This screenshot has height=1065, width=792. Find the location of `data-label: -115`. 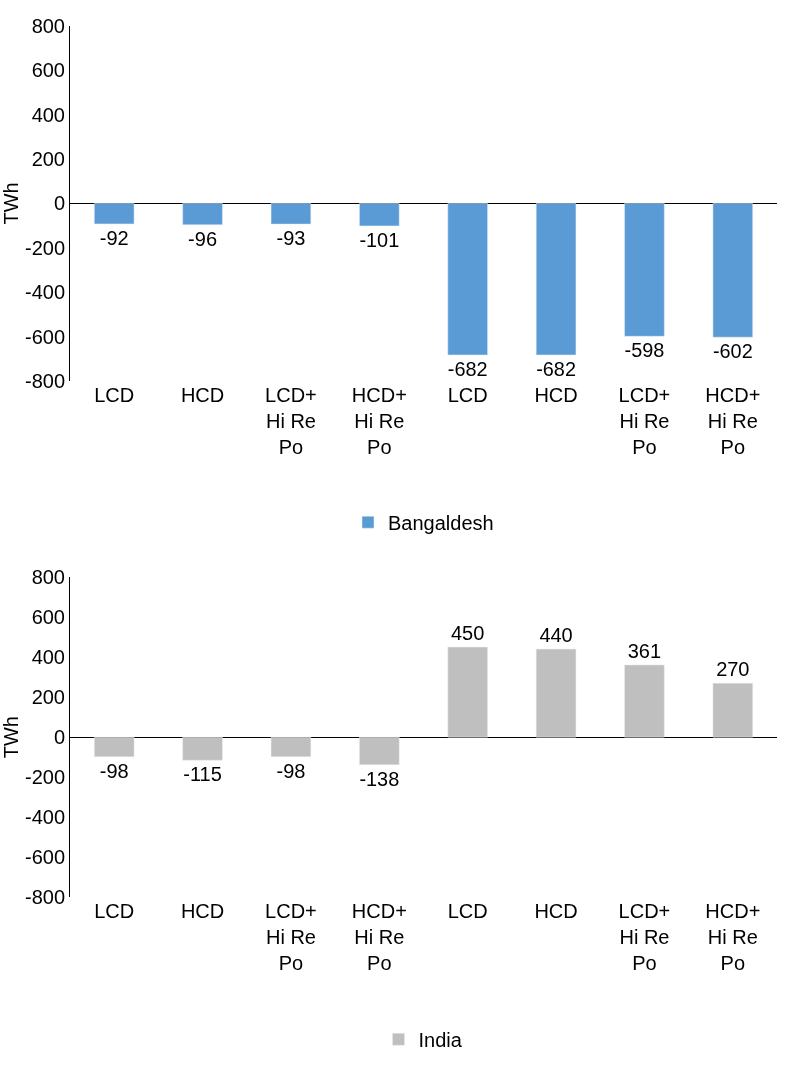

data-label: -115 is located at coordinates (202, 774).